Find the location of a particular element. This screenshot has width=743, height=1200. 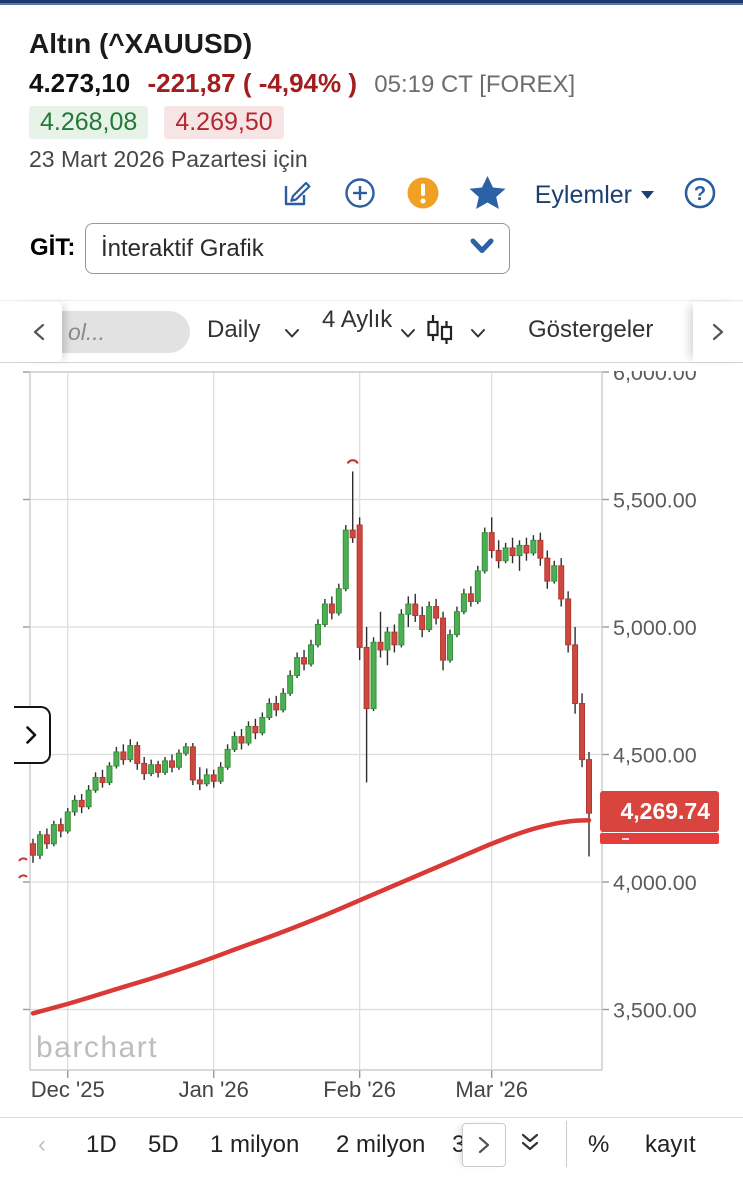

x-axis-label: Mar '26 is located at coordinates (491, 1089).